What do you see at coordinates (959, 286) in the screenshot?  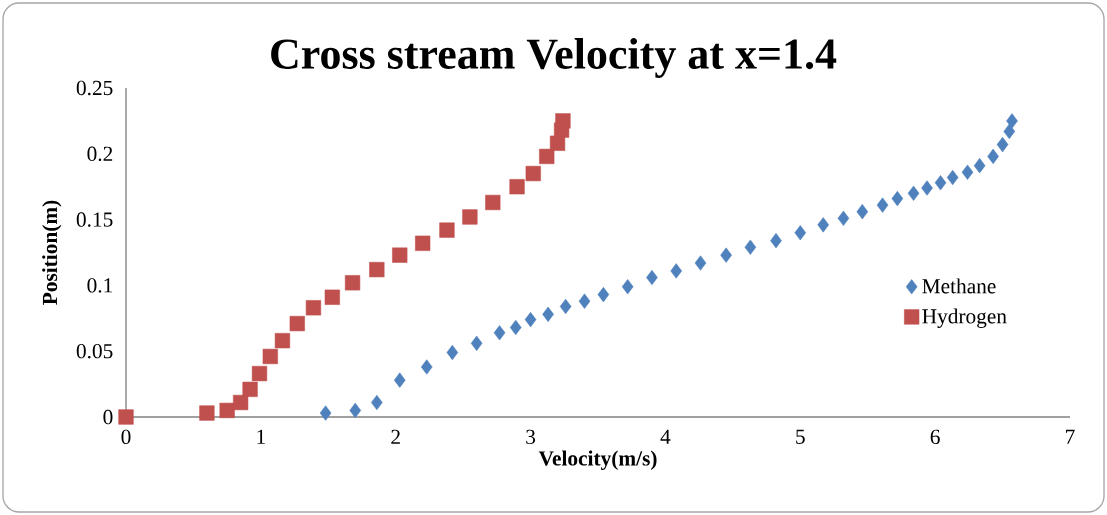 I see `legend-label: Methane` at bounding box center [959, 286].